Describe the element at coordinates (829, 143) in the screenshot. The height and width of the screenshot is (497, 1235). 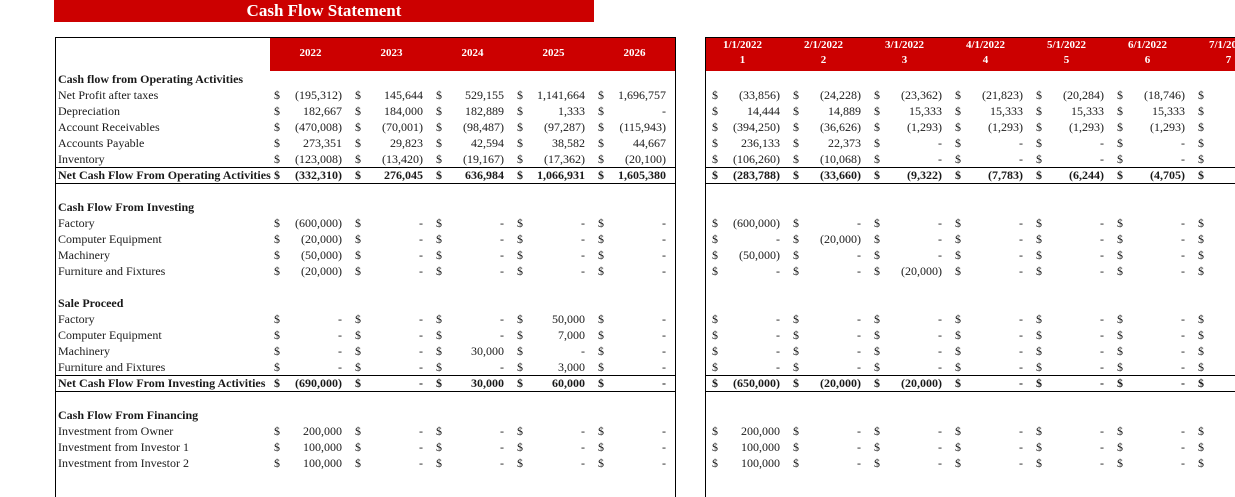
I see `value-cell: $22,373` at that location.